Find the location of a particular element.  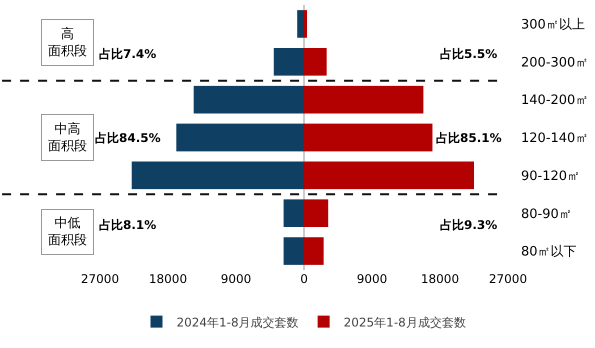

text: 高面积段 is located at coordinates (67, 42).